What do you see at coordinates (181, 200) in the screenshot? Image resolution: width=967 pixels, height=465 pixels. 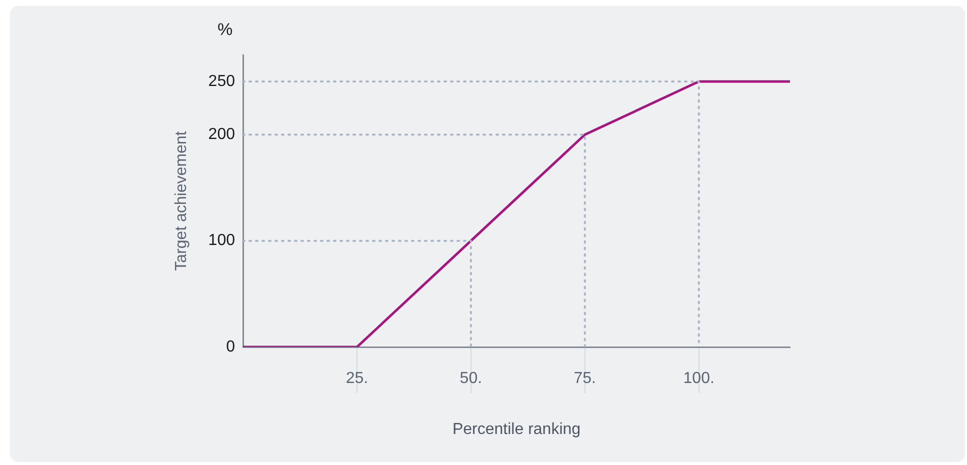 I see `y-axis-title: Target achievement` at bounding box center [181, 200].